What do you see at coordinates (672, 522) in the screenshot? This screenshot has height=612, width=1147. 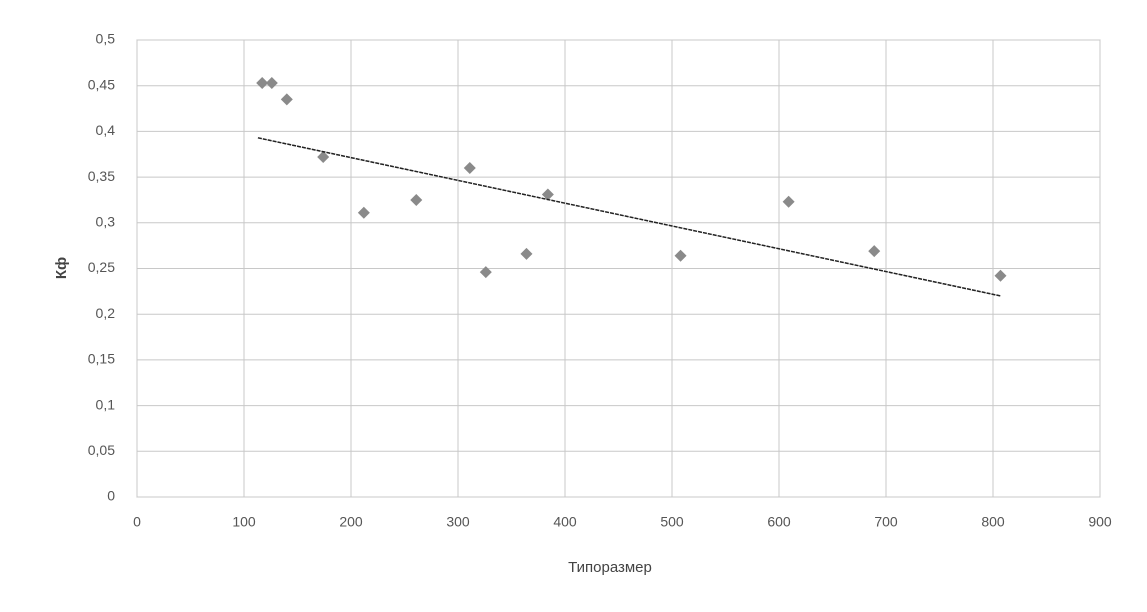 I see `x-tick-label: 500` at bounding box center [672, 522].